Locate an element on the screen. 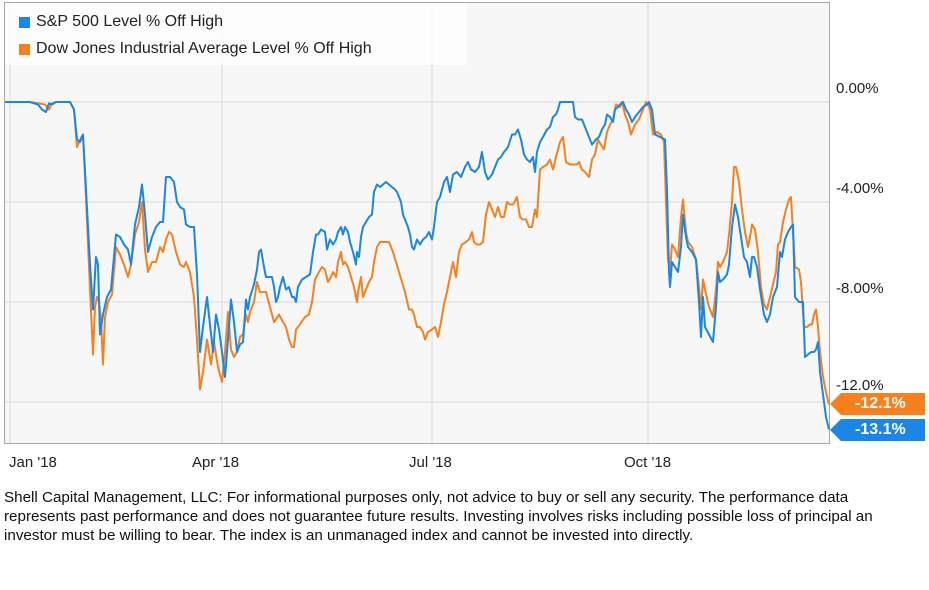 This screenshot has height=590, width=929. dow-swatch-icon is located at coordinates (24, 49).